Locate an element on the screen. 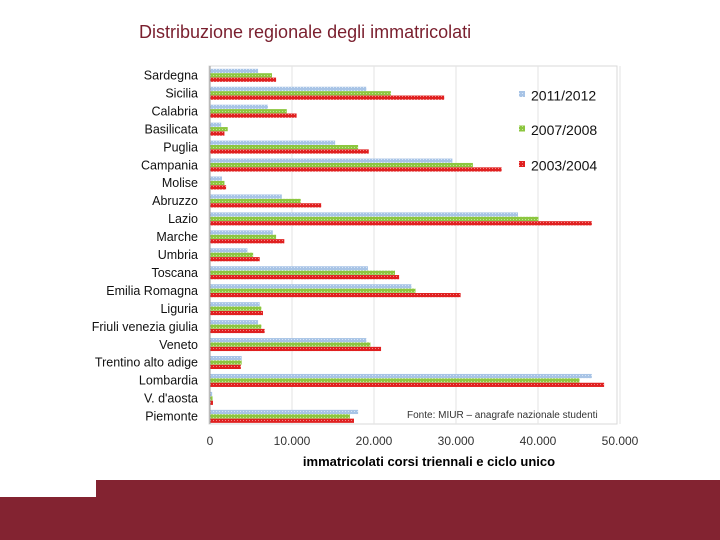 Image resolution: width=720 pixels, height=540 pixels. x-tick-label: 0 is located at coordinates (210, 441).